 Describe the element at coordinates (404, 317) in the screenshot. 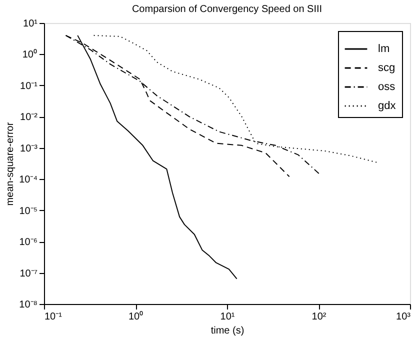

I see `x-tick-label: 10³` at that location.